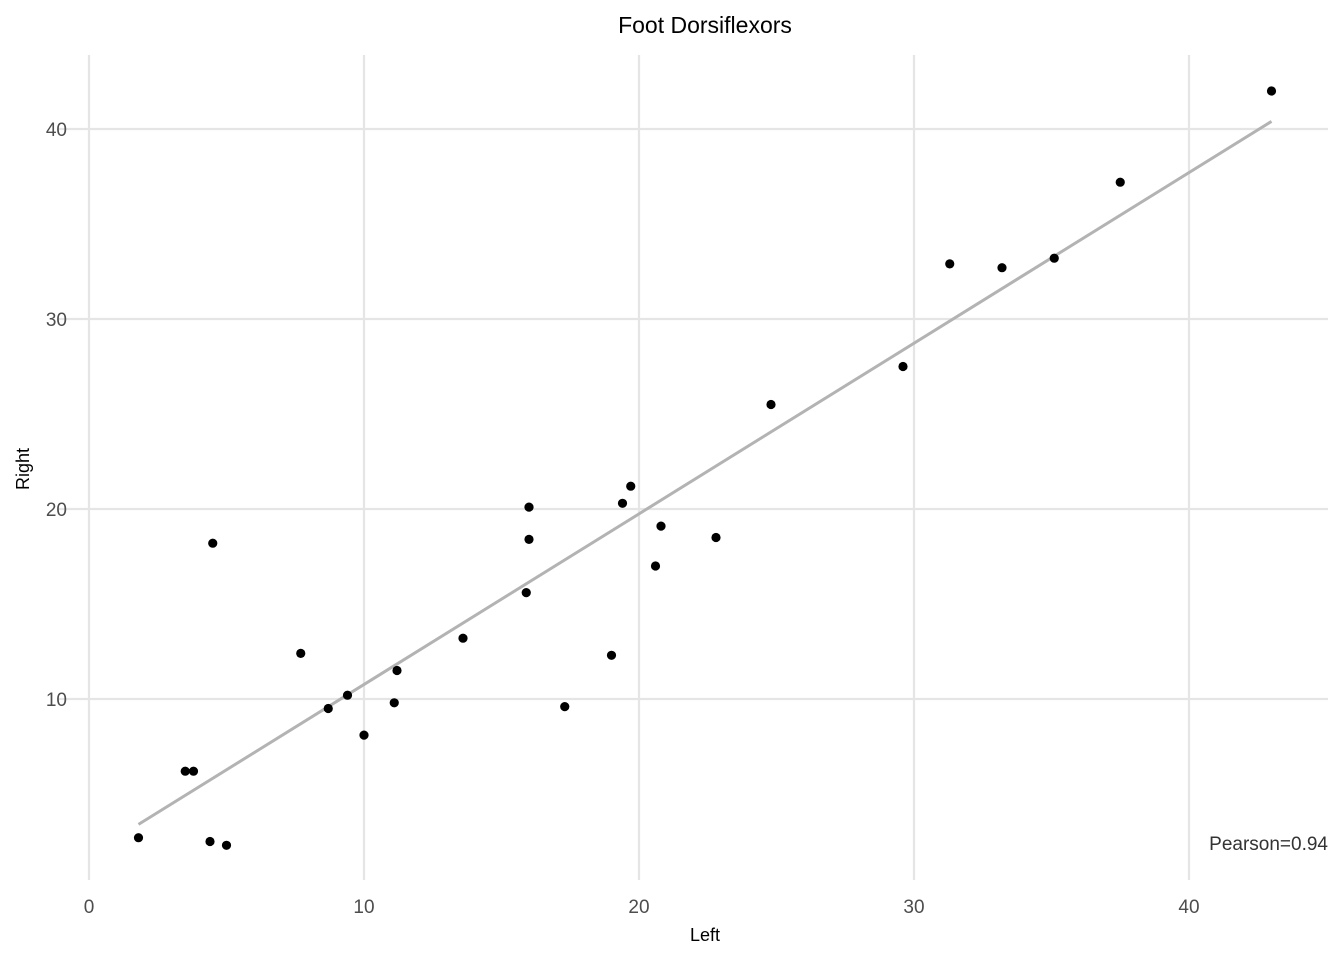  What do you see at coordinates (705, 25) in the screenshot?
I see `chart-title: Foot Dorsiflexors` at bounding box center [705, 25].